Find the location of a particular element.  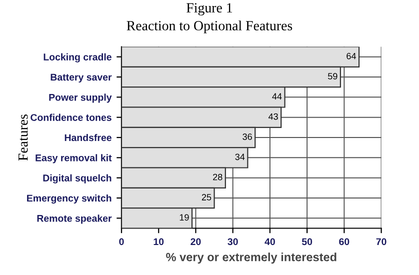

x-tick-label: 50 is located at coordinates (307, 242).